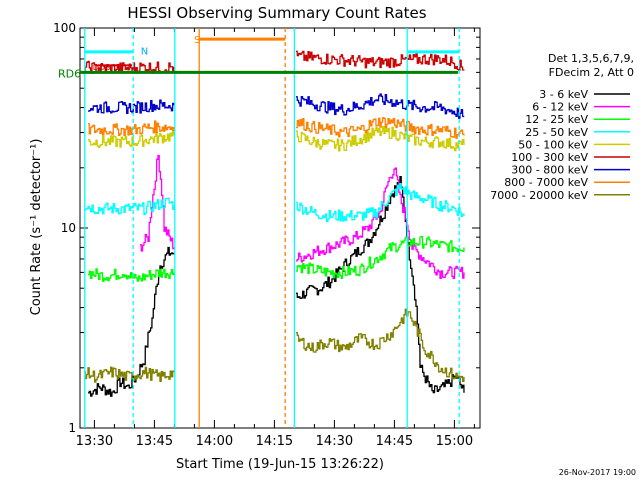 This screenshot has width=640, height=480. What do you see at coordinates (549, 157) in the screenshot?
I see `legend-label: 100 - 300 keV` at bounding box center [549, 157].